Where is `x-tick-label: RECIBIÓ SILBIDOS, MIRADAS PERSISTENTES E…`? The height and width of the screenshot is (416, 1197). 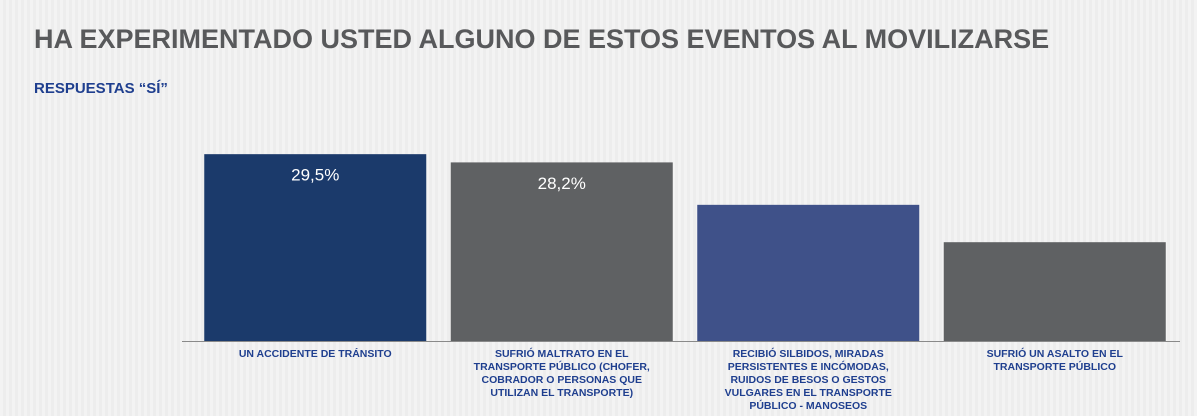
x-tick-label: RECIBIÓ SILBIDOS, MIRADAS PERSISTENTES E… is located at coordinates (808, 380).